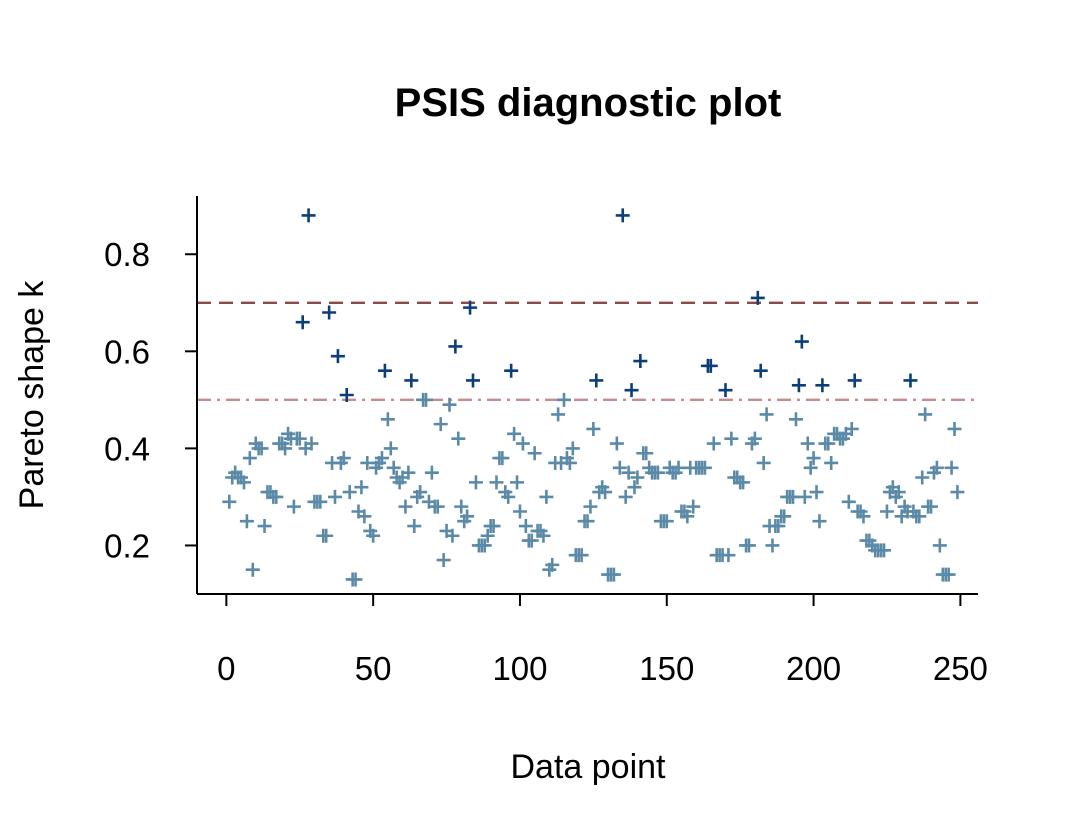  I want to click on x-tick-label: 200, so click(813, 668).